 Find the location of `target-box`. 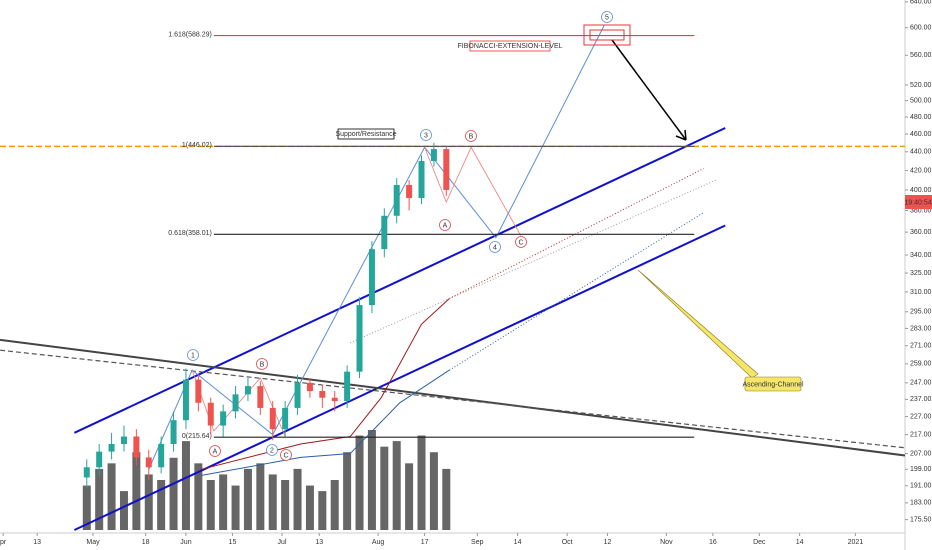

target-box is located at coordinates (607, 35).